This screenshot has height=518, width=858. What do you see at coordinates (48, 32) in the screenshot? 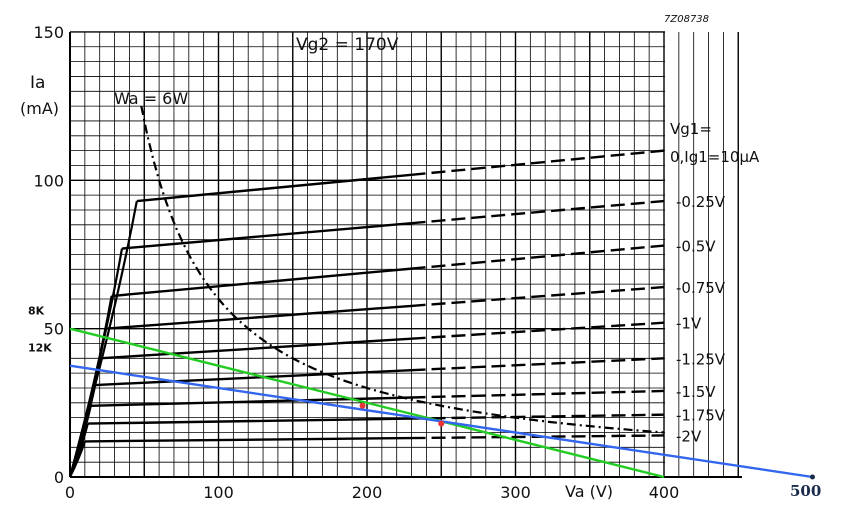
I see `y-tick-label: 150` at bounding box center [48, 32].